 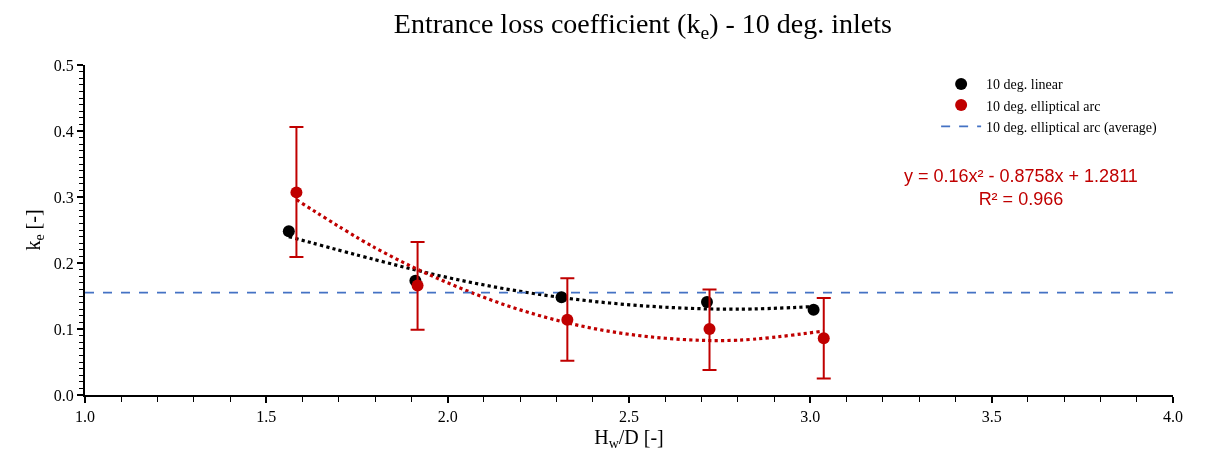 What do you see at coordinates (63, 329) in the screenshot?
I see `y-tick-label: 0.1` at bounding box center [63, 329].